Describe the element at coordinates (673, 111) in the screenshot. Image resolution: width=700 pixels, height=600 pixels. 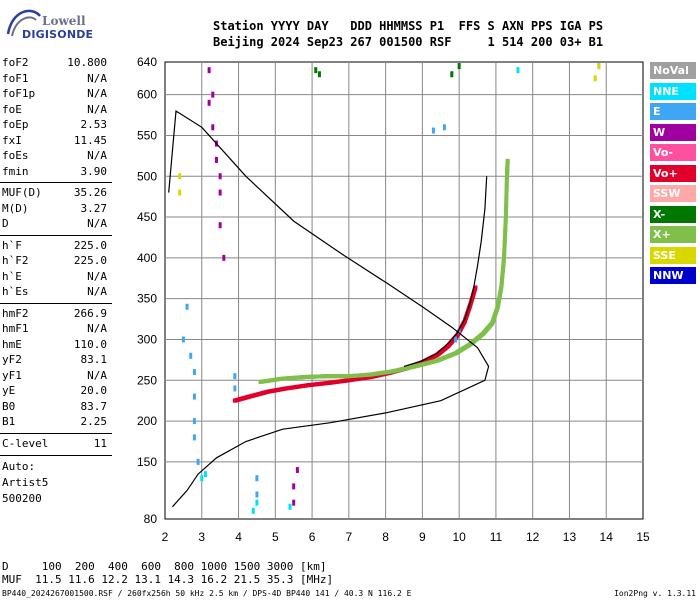
I see `legend-item: E` at that location.